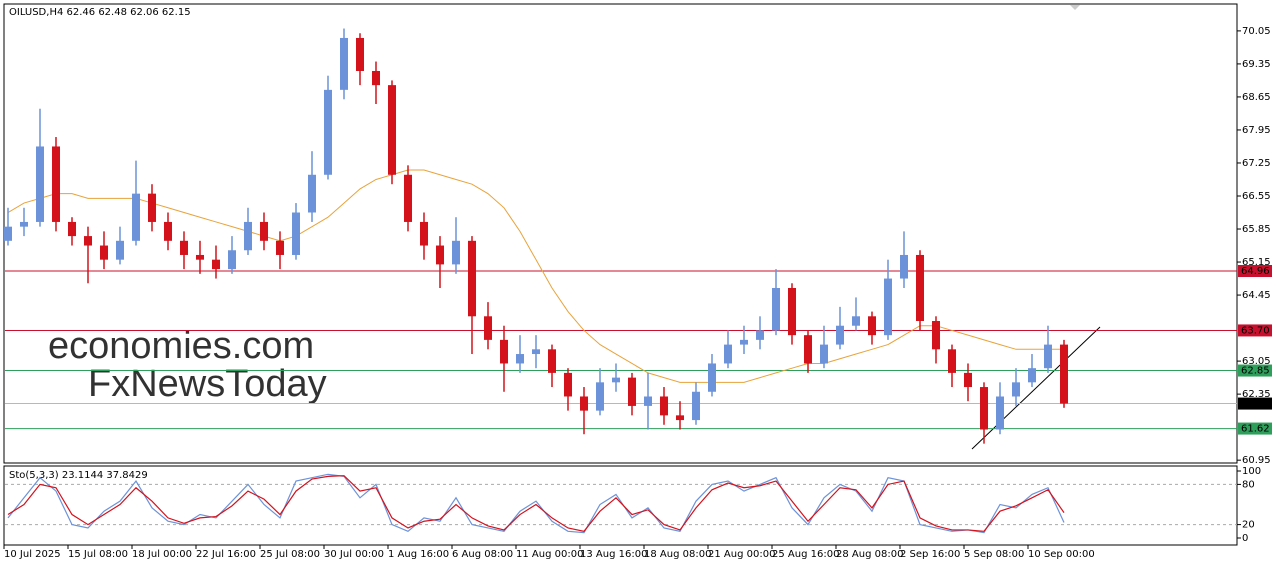  Describe the element at coordinates (290, 554) in the screenshot. I see `x-tick-label: 25 Jul 08:00` at that location.